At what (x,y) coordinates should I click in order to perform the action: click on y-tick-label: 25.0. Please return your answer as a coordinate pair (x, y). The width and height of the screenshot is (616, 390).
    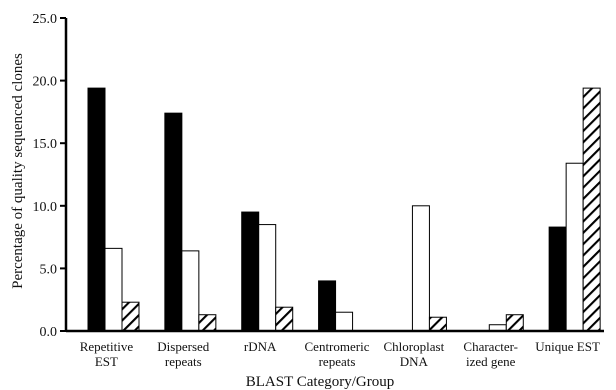
    Looking at the image, I should click on (45, 19).